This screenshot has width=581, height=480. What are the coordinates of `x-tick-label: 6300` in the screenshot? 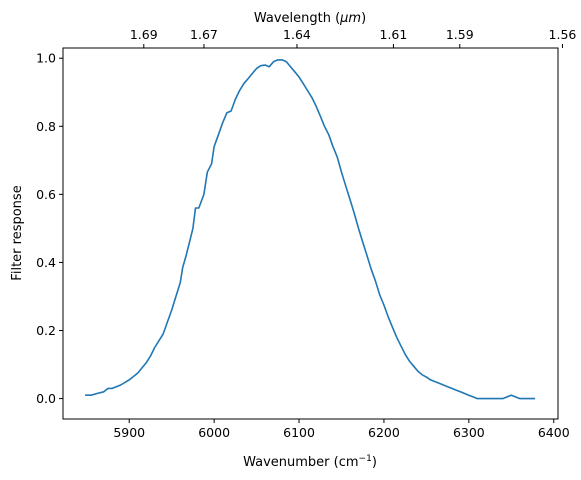 It's located at (469, 432).